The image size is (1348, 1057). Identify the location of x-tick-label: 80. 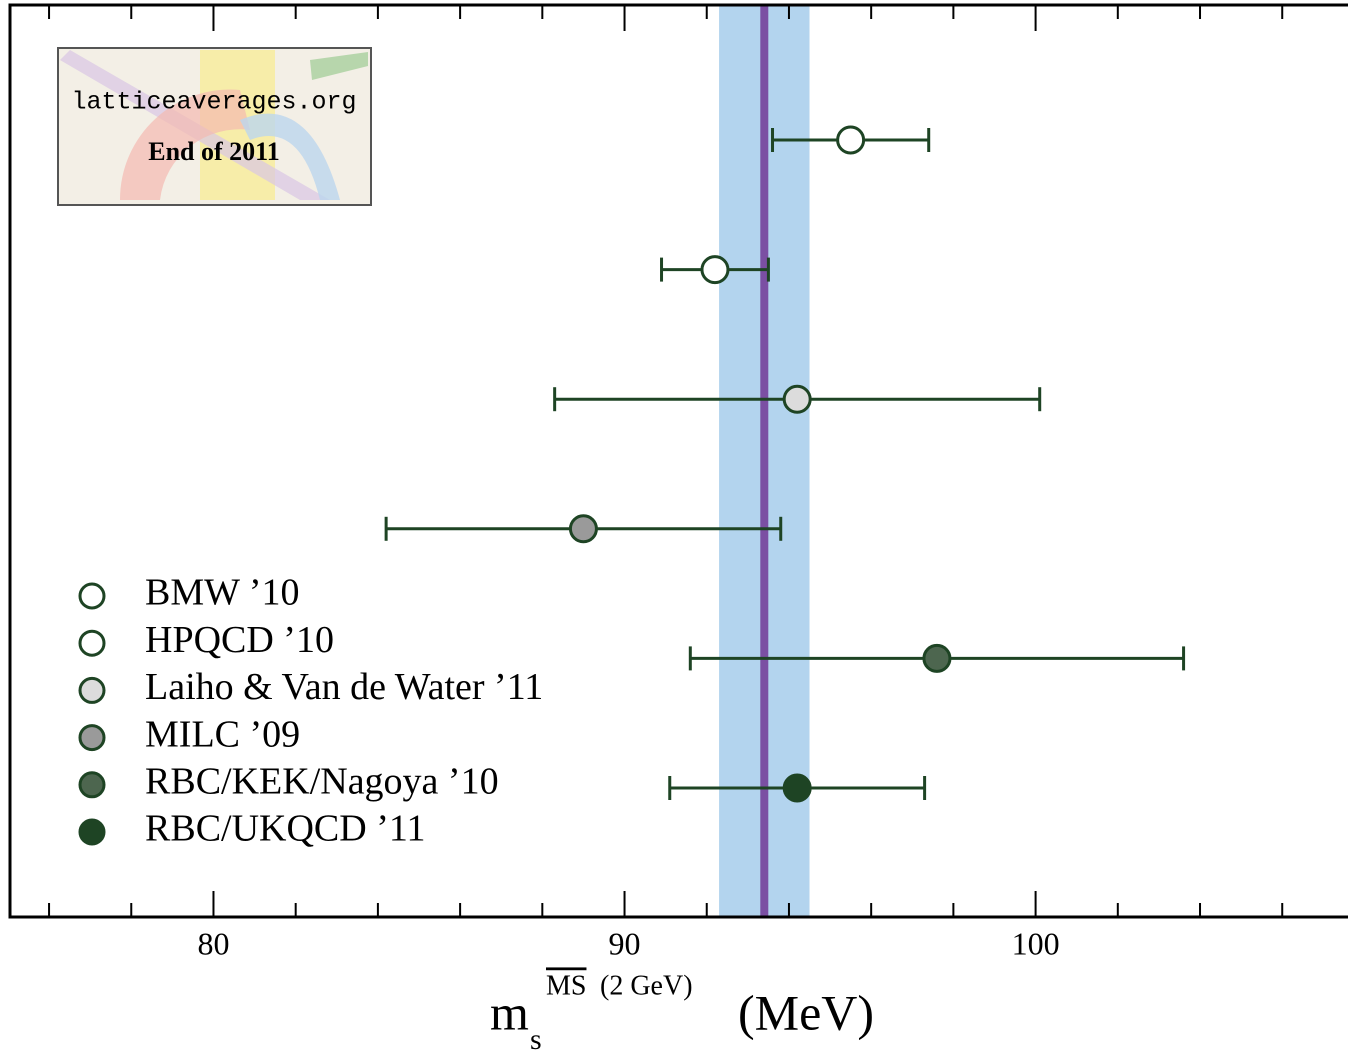
(213, 943).